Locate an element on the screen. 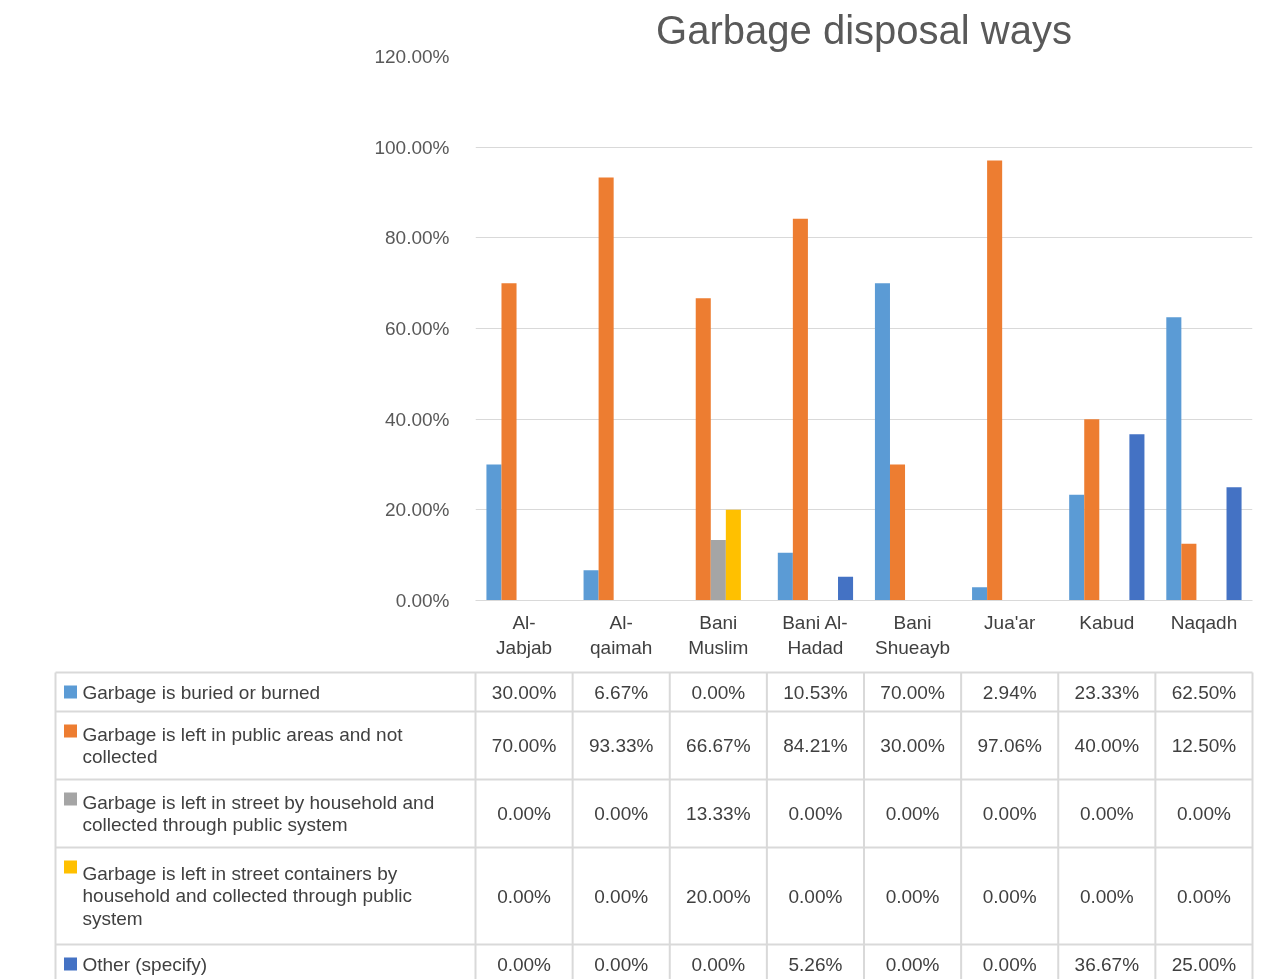 This screenshot has width=1280, height=979. x-tick-label: Bani Al-Hadad is located at coordinates (815, 634).